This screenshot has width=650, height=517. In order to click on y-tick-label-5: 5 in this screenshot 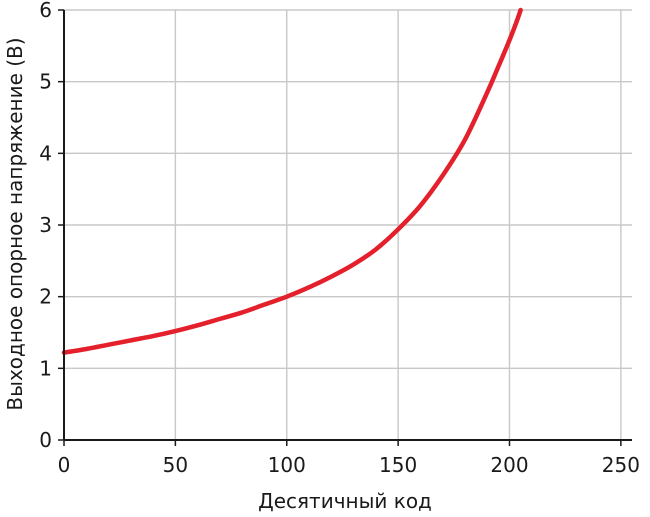, I will do `click(45, 82)`.